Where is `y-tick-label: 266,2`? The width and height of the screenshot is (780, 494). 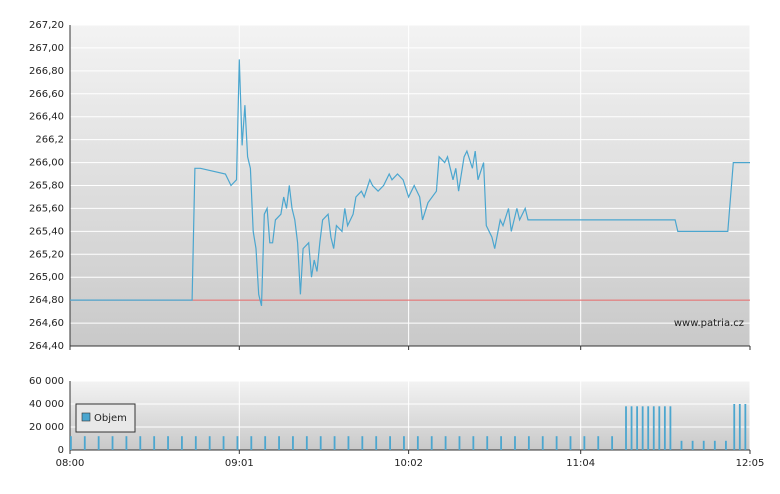 y-tick-label: 266,2 is located at coordinates (49, 140).